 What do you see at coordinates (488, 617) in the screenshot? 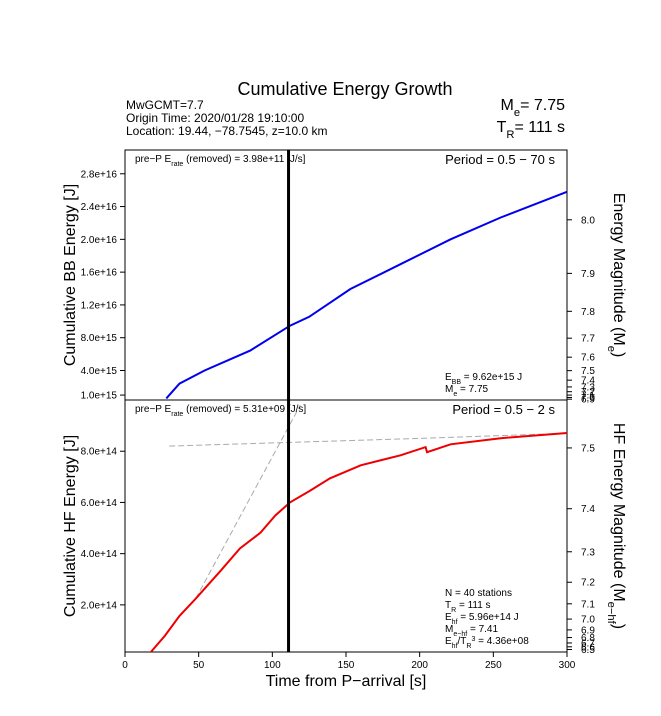
I see `text-part: = 5.96e+14 J` at bounding box center [488, 617].